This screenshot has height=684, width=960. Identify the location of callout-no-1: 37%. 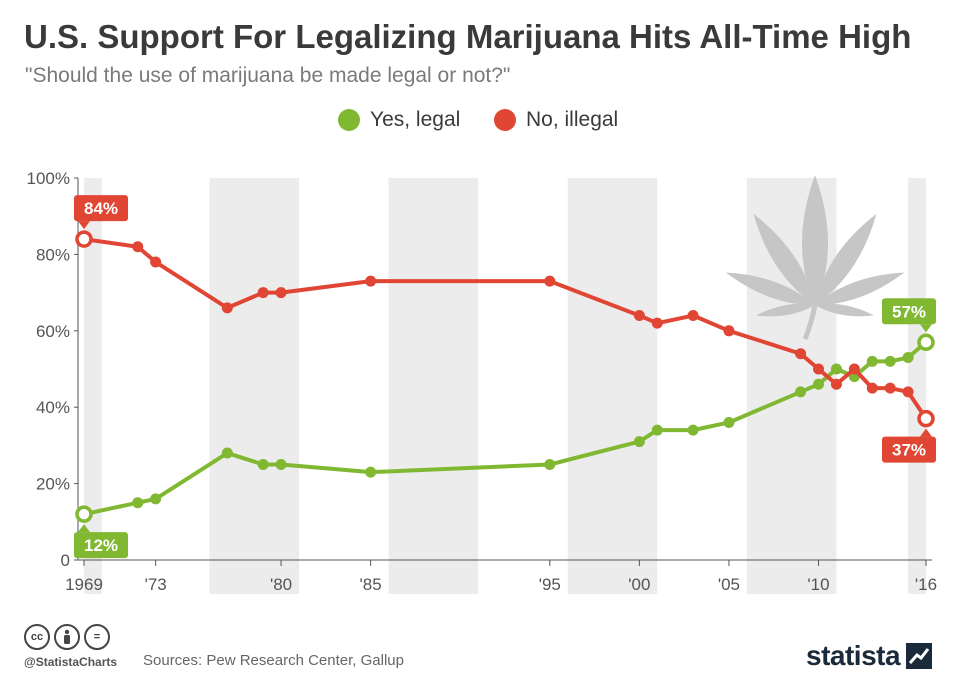
(909, 445).